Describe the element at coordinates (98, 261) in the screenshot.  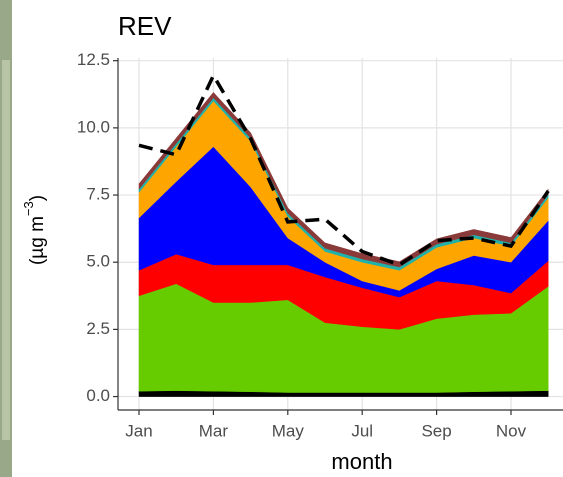
I see `y-tick-label: 5.0` at that location.